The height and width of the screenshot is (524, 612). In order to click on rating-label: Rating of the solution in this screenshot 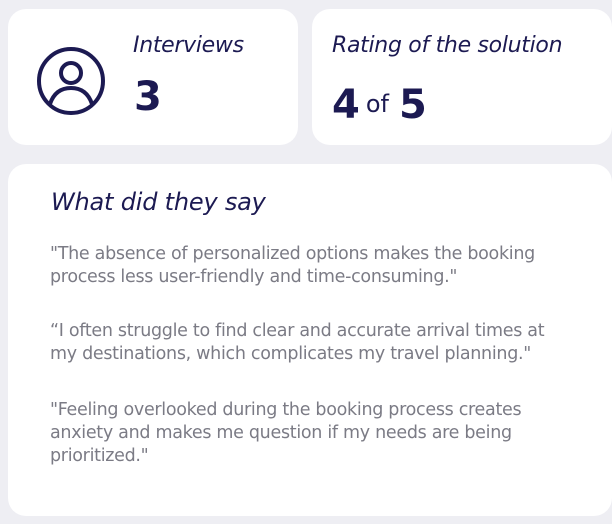, I will do `click(447, 45)`.